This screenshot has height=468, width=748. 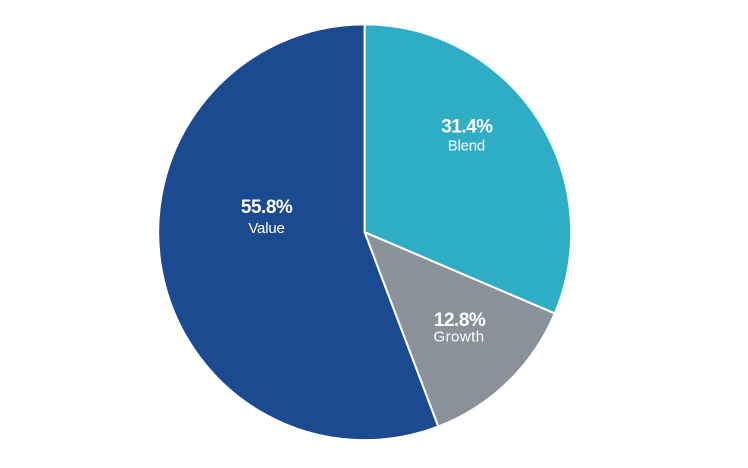 What do you see at coordinates (267, 207) in the screenshot?
I see `svg-text: 55.8%` at bounding box center [267, 207].